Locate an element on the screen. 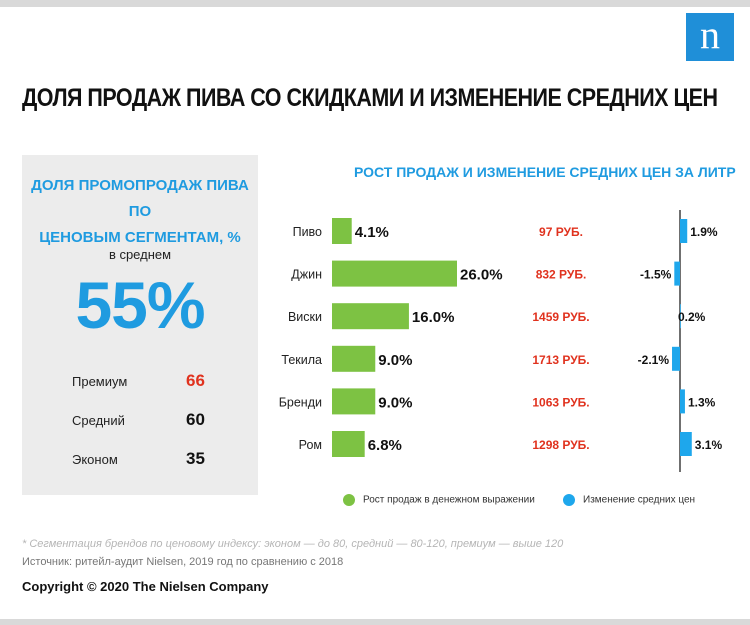 The image size is (750, 625). segment-name: Средний is located at coordinates (98, 420).